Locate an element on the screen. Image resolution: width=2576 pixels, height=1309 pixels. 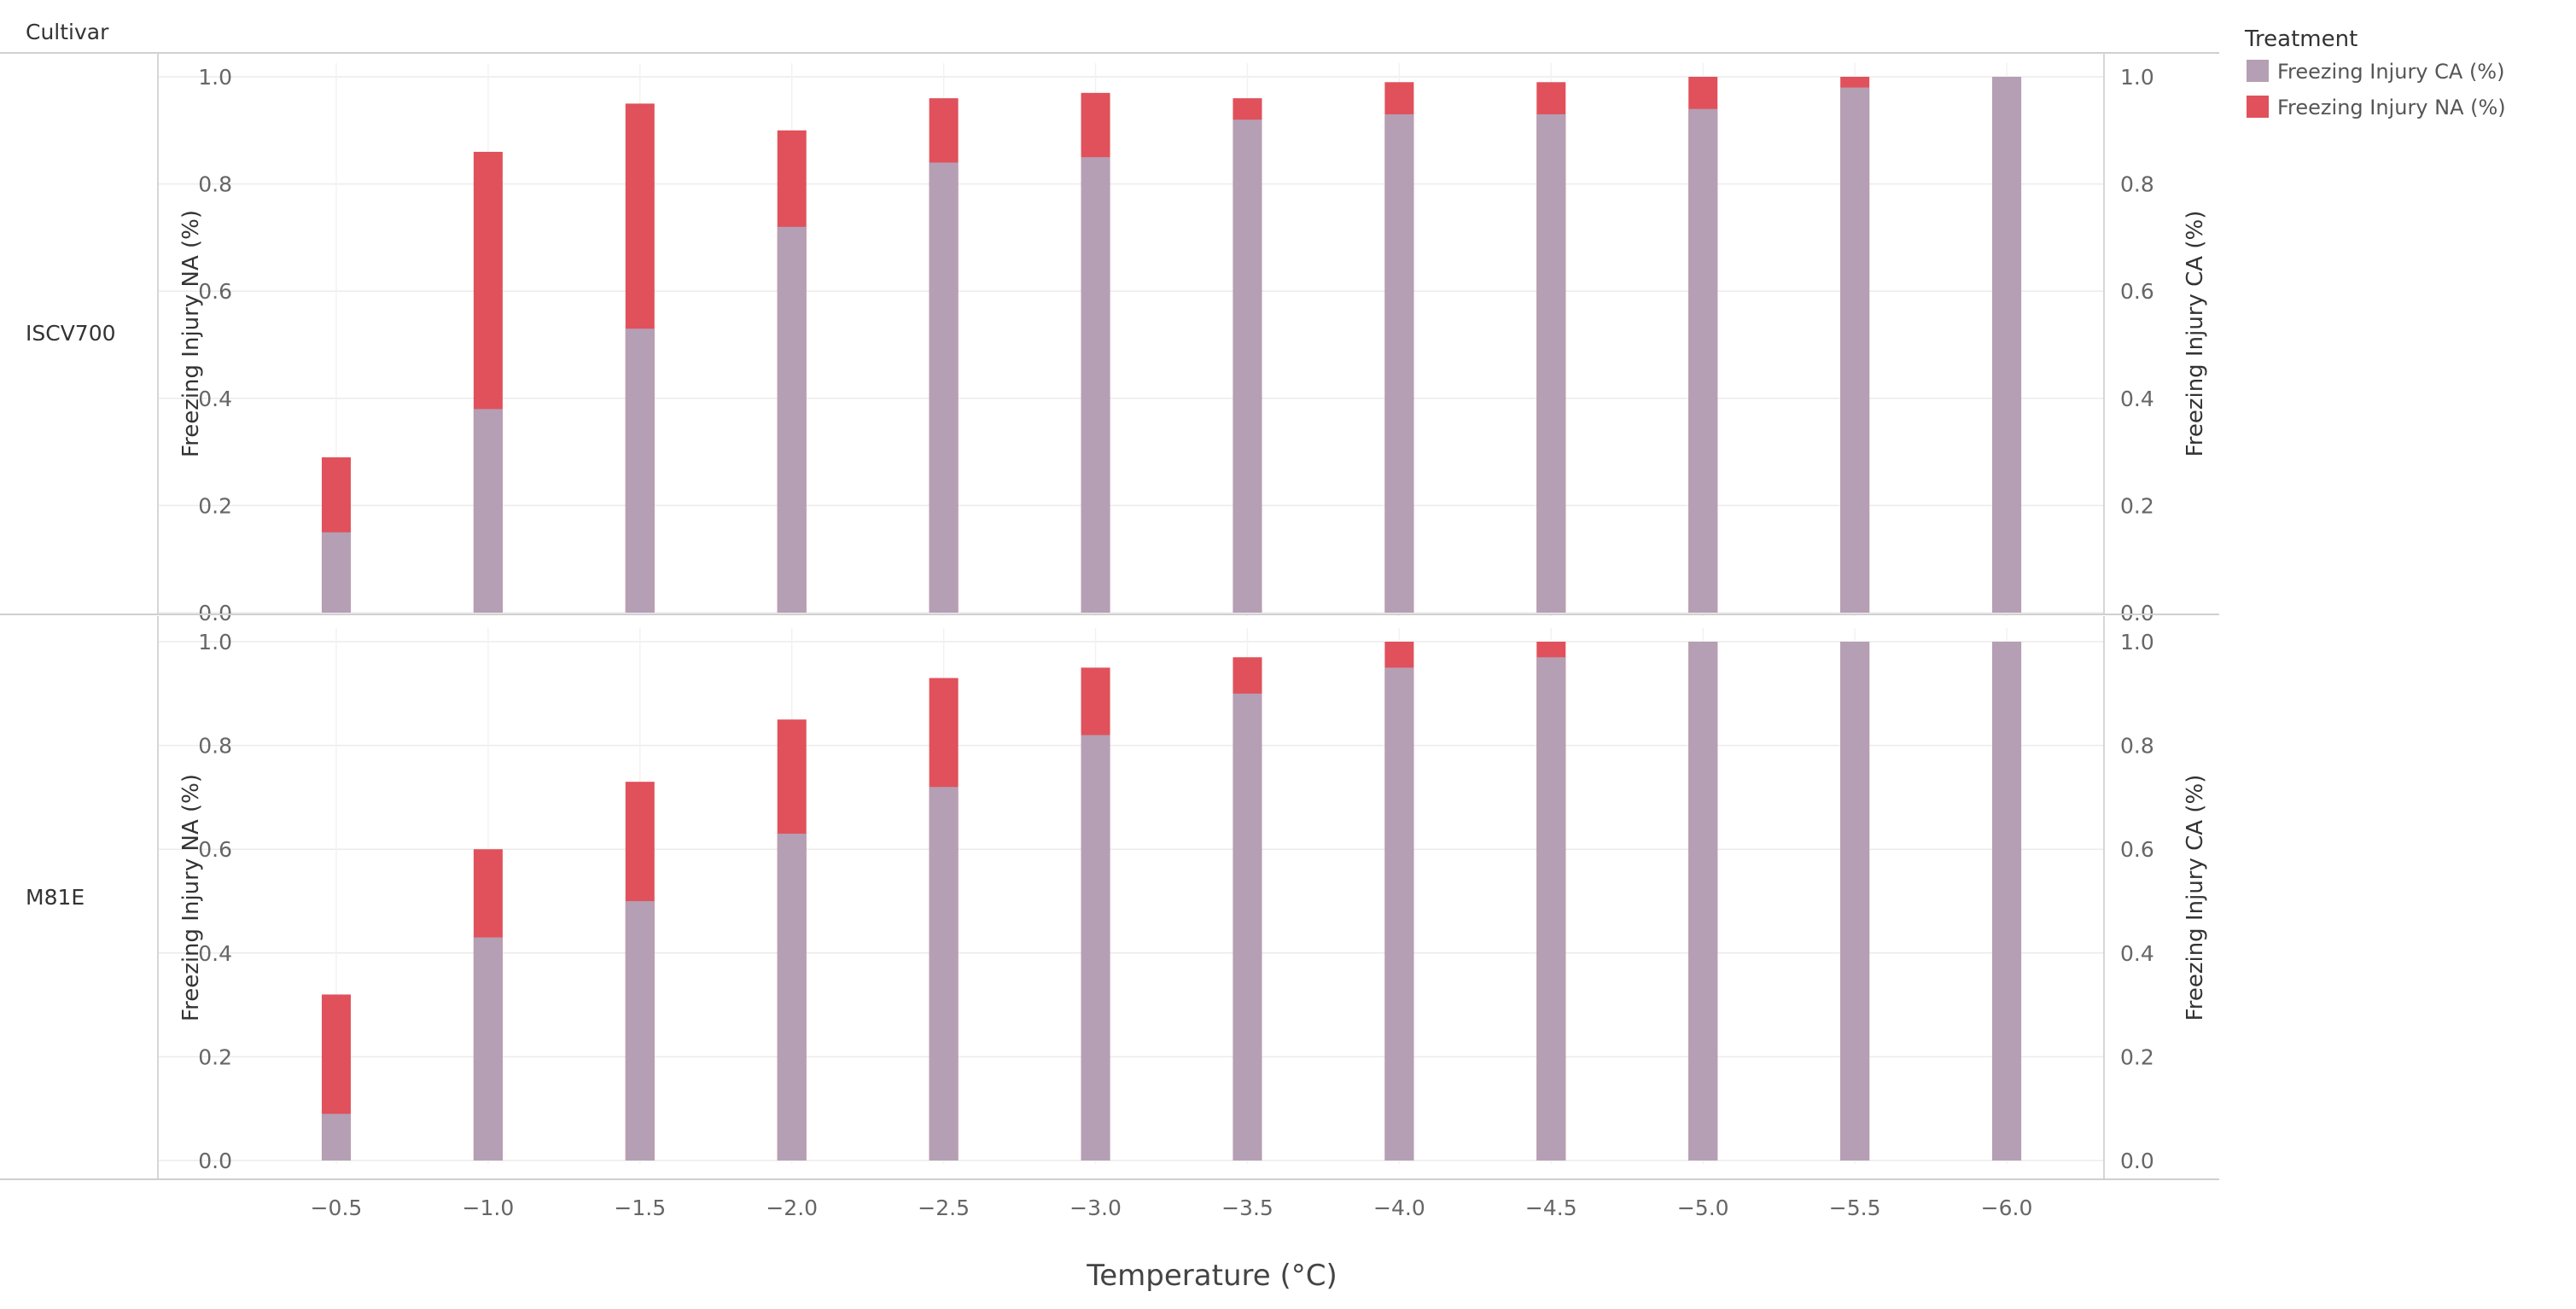
legend-label-na: Freezing Injury NA (%) is located at coordinates (2391, 107).